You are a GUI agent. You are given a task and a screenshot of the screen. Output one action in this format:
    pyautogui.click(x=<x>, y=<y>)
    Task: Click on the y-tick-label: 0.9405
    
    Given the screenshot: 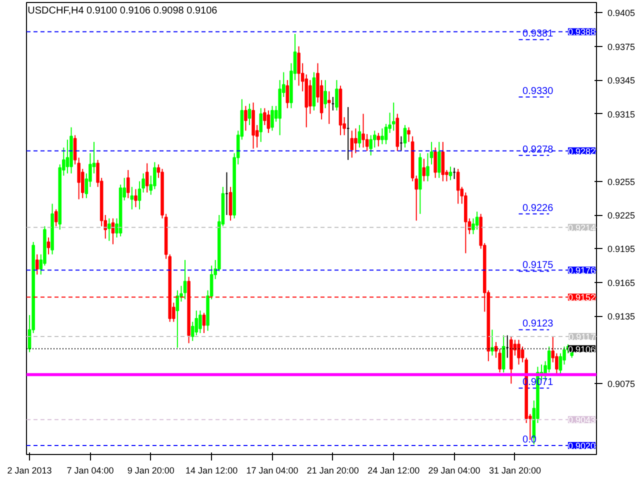 What is the action you would take?
    pyautogui.click(x=622, y=13)
    